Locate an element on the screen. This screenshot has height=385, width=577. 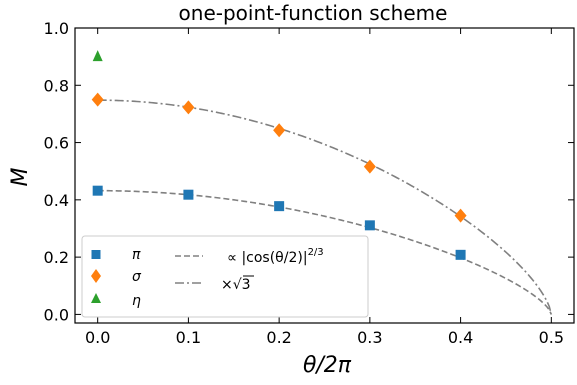
y-tick-label: 0.6 is located at coordinates (56, 143).